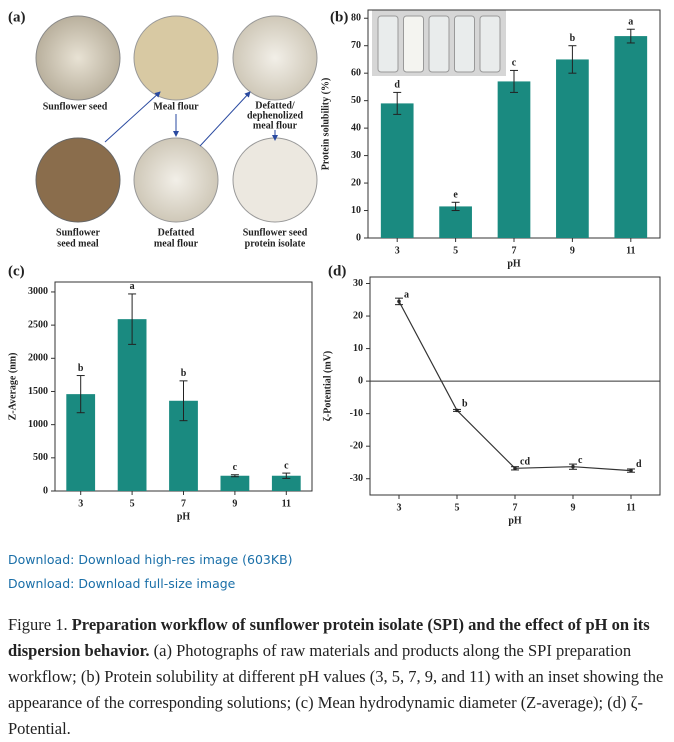 The height and width of the screenshot is (742, 674). Describe the element at coordinates (38, 358) in the screenshot. I see `y-tick-label: 2000` at that location.